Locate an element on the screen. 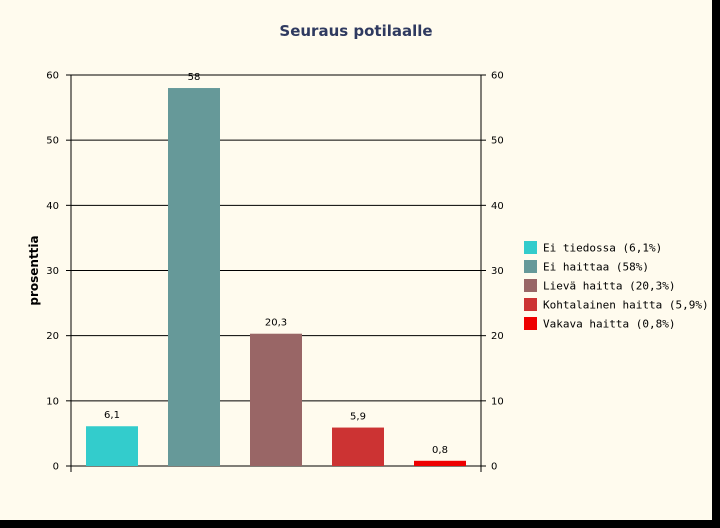 This screenshot has height=528, width=720. y-tick-label-left: 60 is located at coordinates (52, 76).